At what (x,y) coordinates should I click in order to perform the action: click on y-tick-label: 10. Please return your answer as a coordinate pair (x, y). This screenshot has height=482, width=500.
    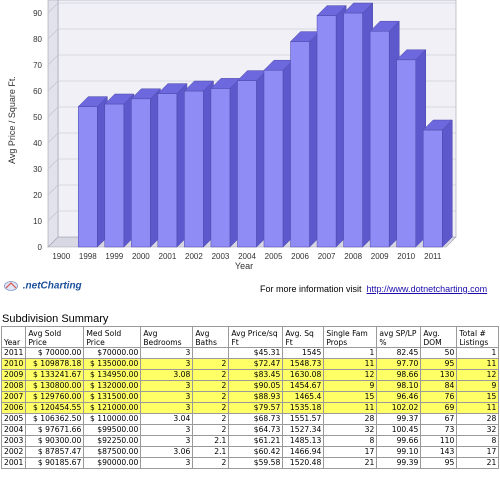
    Looking at the image, I should click on (37, 221).